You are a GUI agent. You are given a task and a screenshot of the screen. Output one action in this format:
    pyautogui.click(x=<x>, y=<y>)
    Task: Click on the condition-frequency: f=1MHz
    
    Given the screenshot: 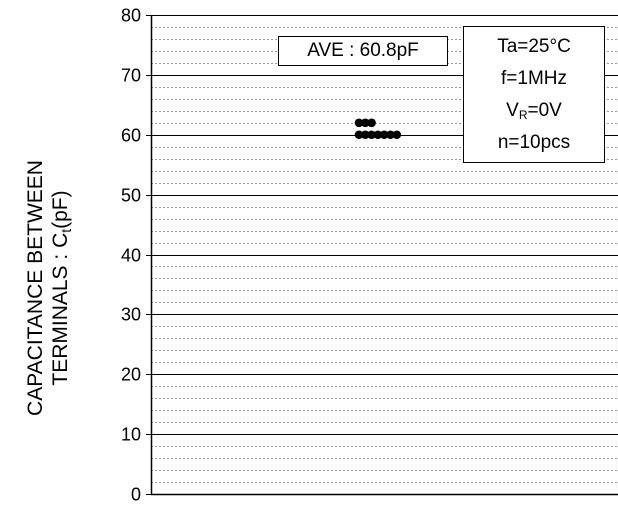 What is the action you would take?
    pyautogui.click(x=534, y=78)
    